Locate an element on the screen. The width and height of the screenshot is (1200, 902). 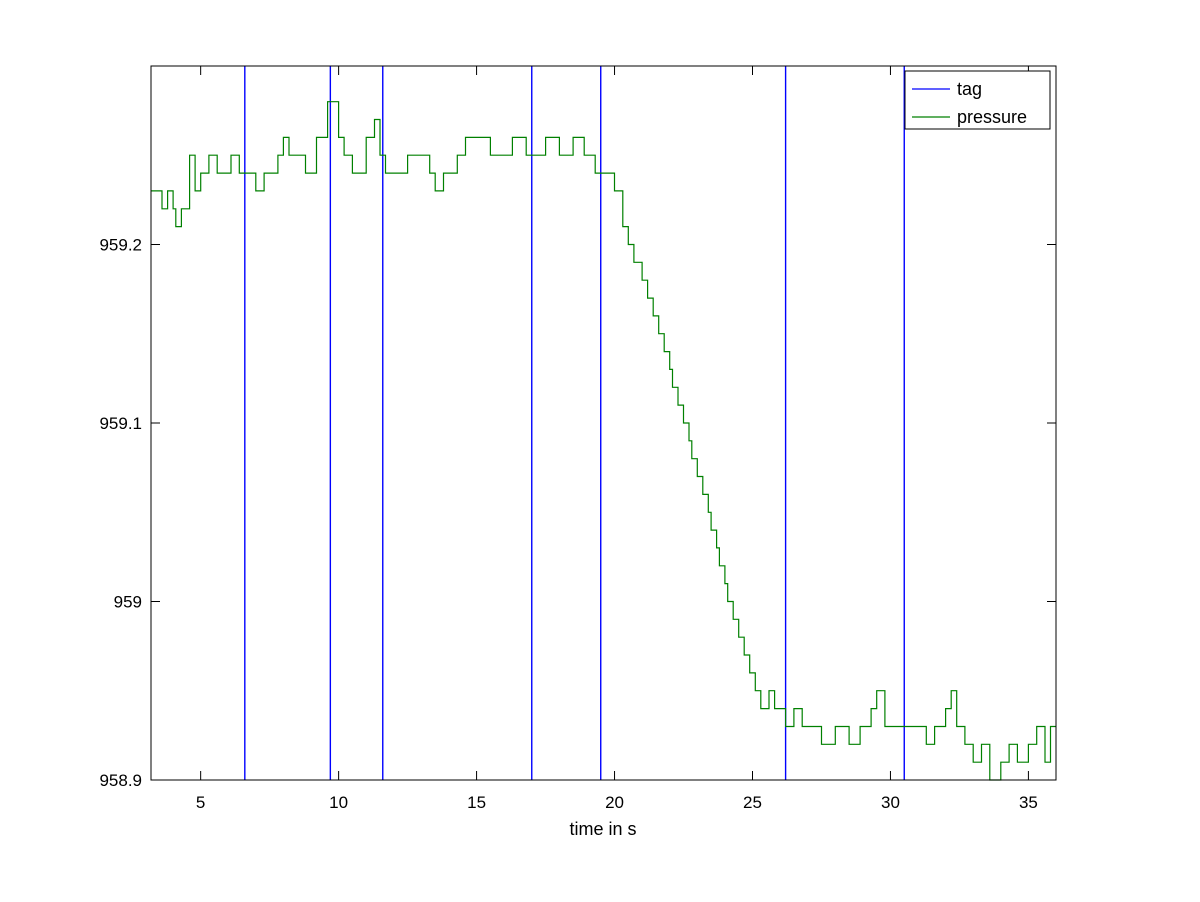
legend-box is located at coordinates (977, 100).